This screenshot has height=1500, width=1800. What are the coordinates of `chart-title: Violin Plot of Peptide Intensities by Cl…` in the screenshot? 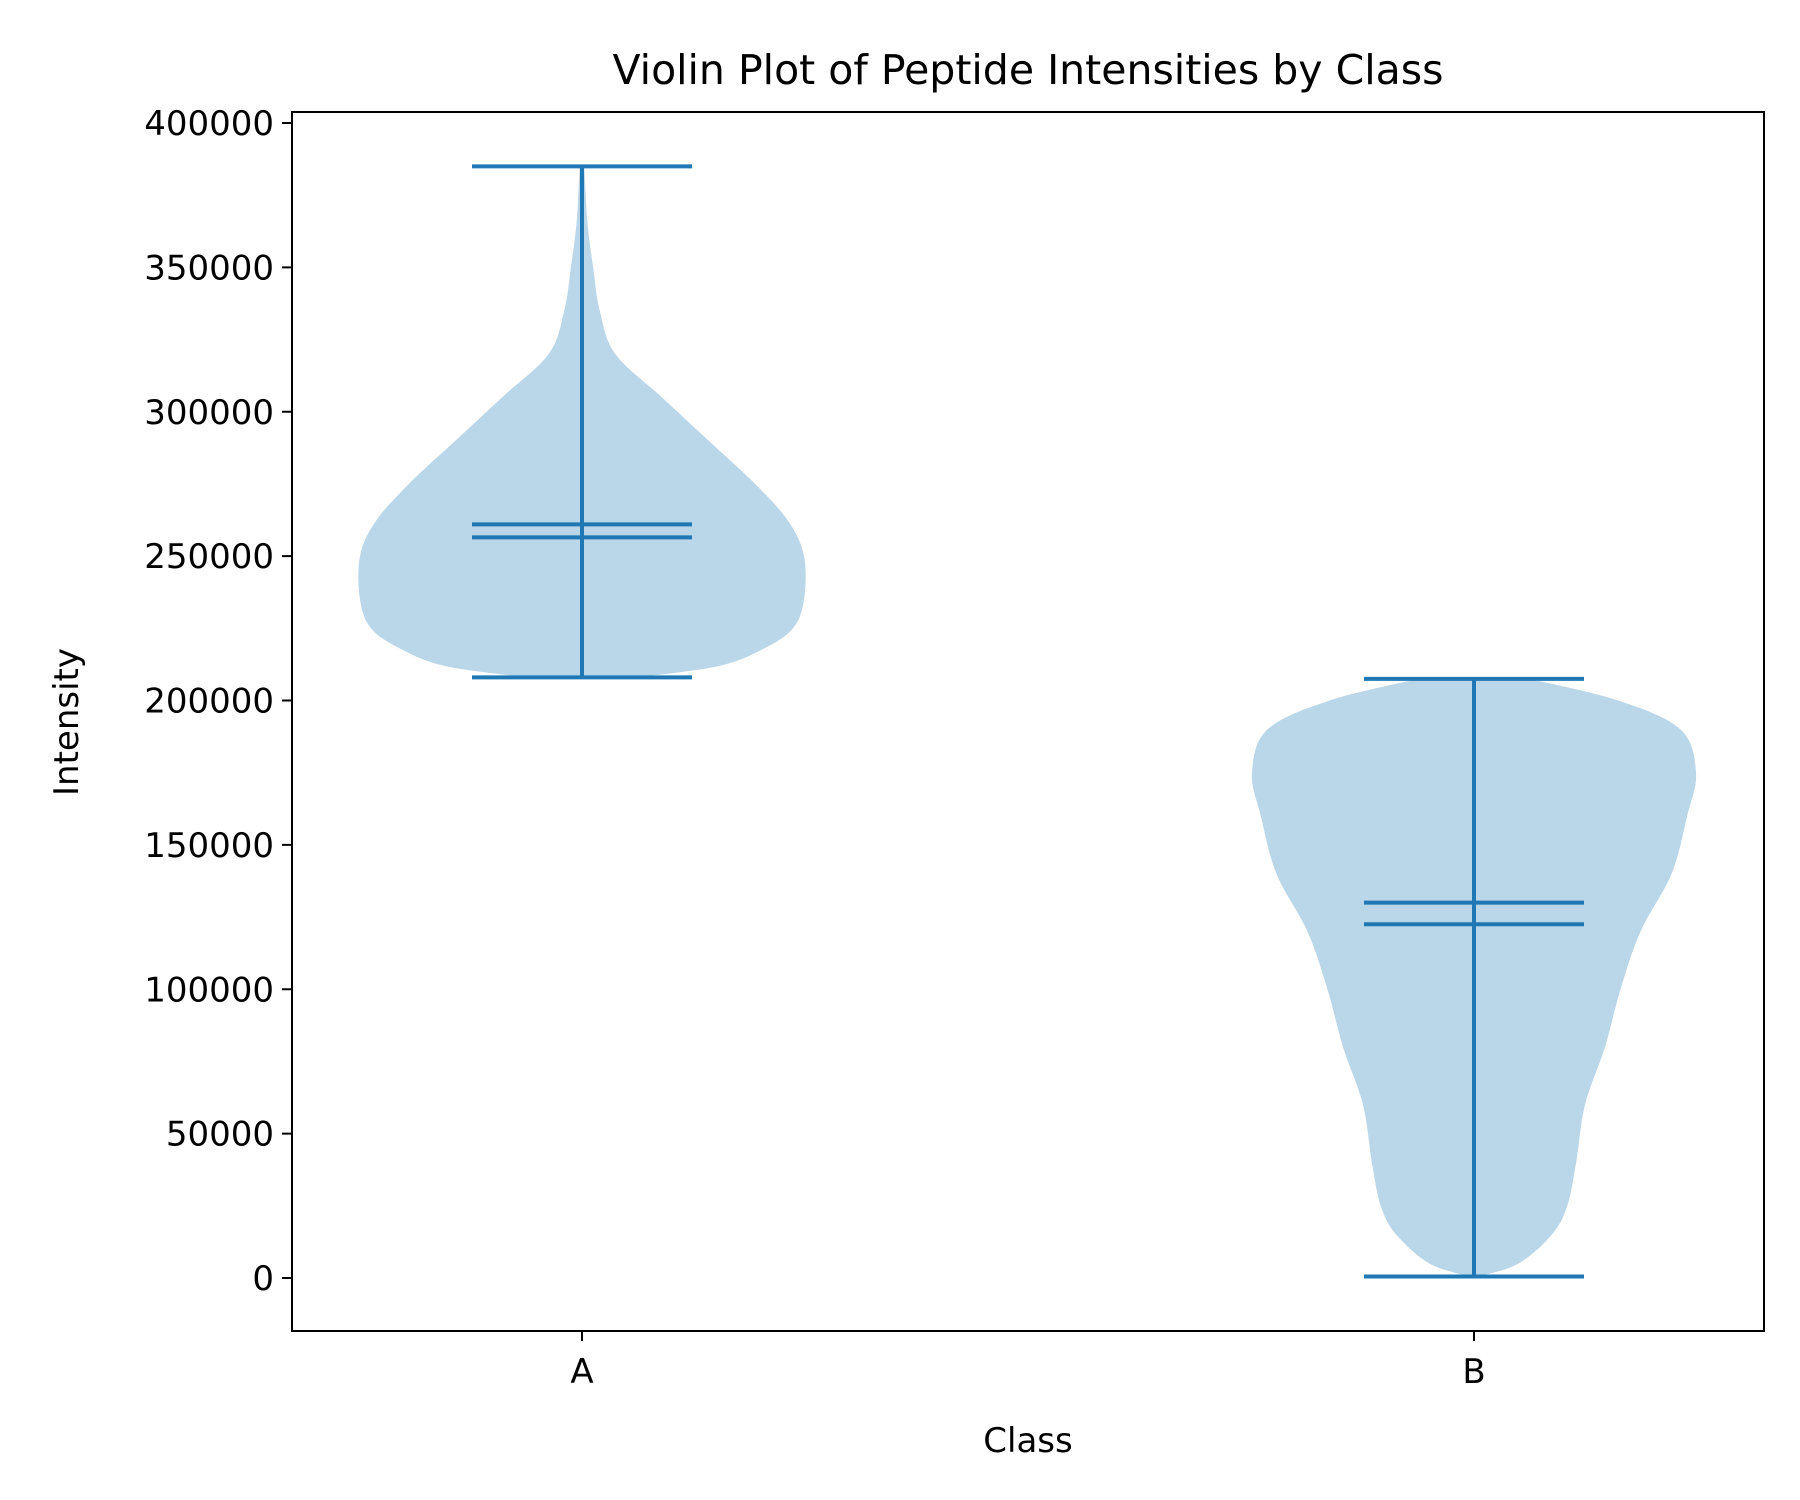 It's located at (1028, 70).